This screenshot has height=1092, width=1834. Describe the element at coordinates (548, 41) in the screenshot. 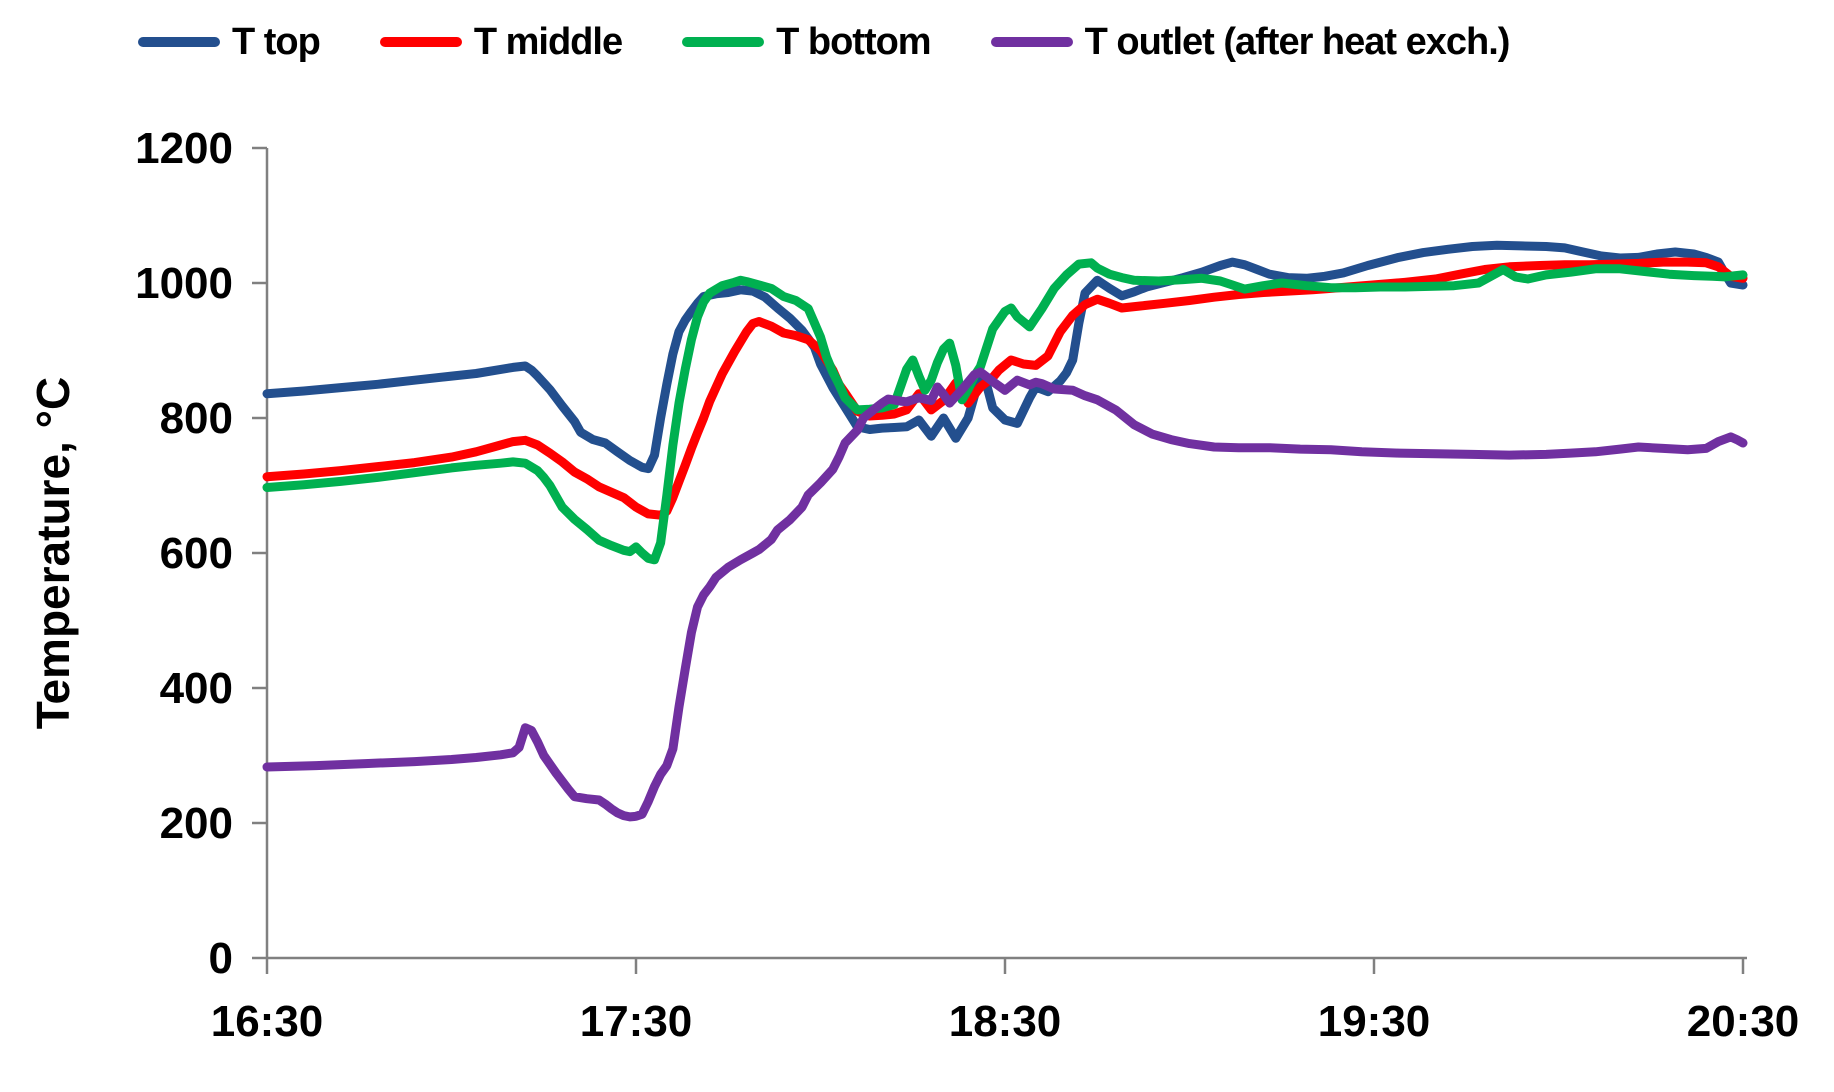

I see `legend-label: T middle` at that location.